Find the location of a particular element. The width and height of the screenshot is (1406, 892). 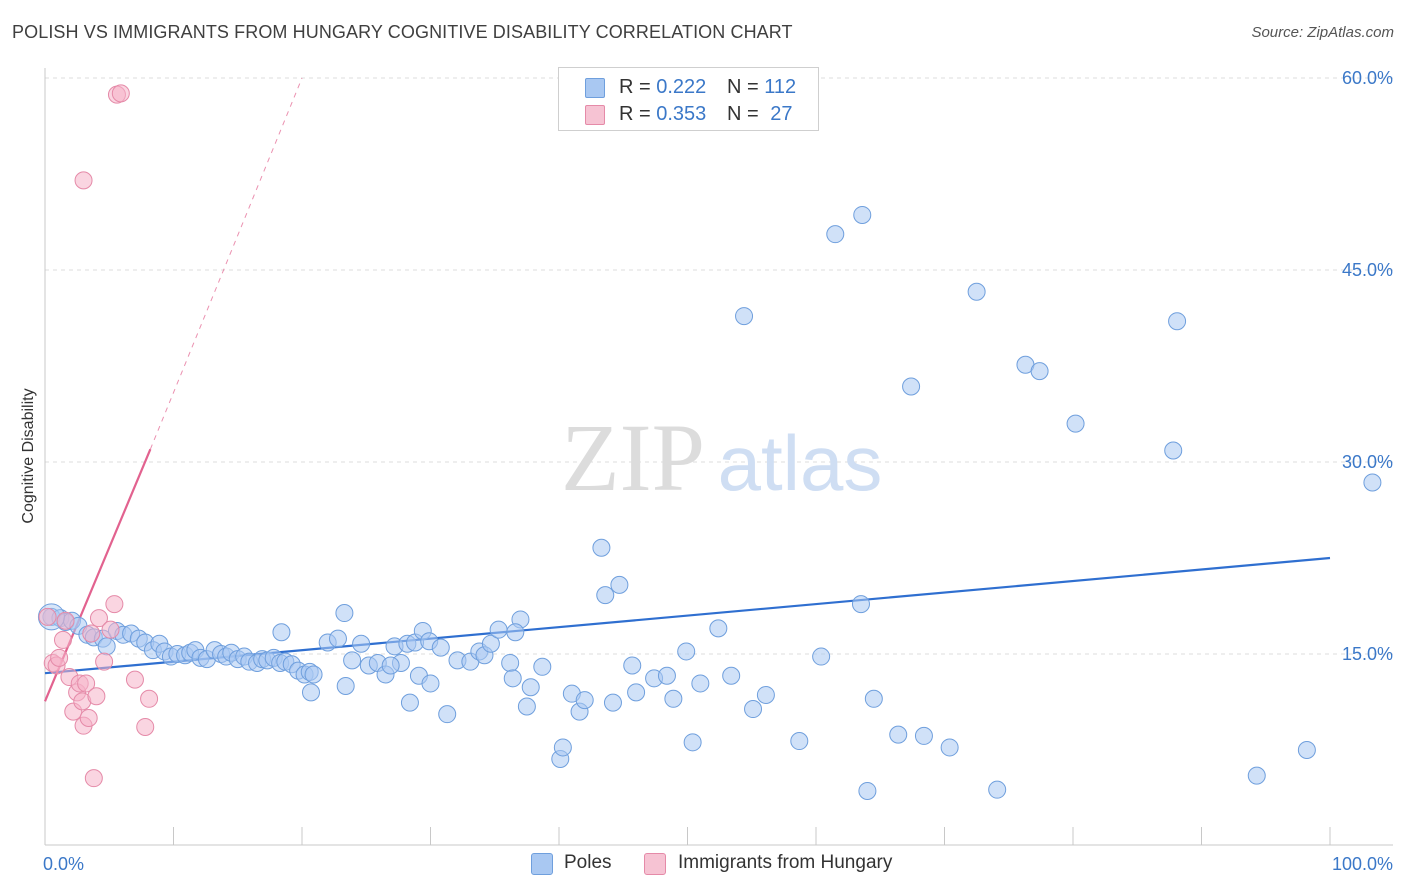

y-tick-labels: 15.0% 30.0% 45.0% 60.0% is located at coordinates (1367, 366).